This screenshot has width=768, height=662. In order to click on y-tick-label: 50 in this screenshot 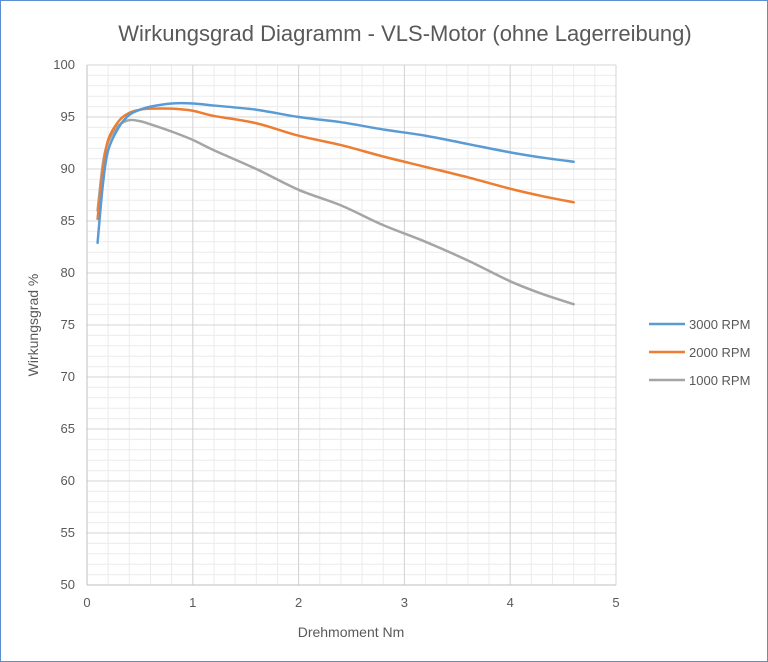, I will do `click(68, 584)`.